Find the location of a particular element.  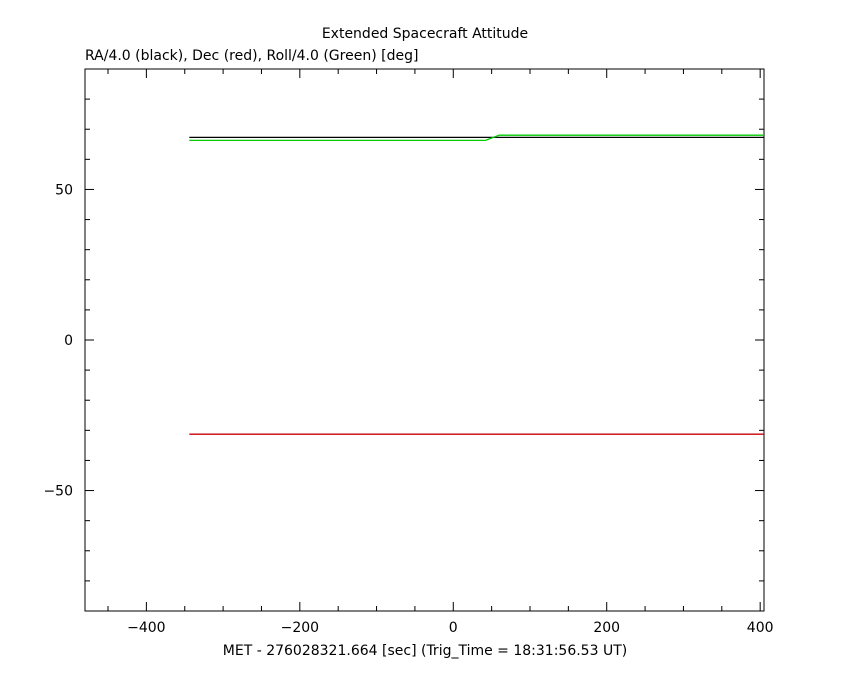

y-tick-label: −50 is located at coordinates (58, 492).